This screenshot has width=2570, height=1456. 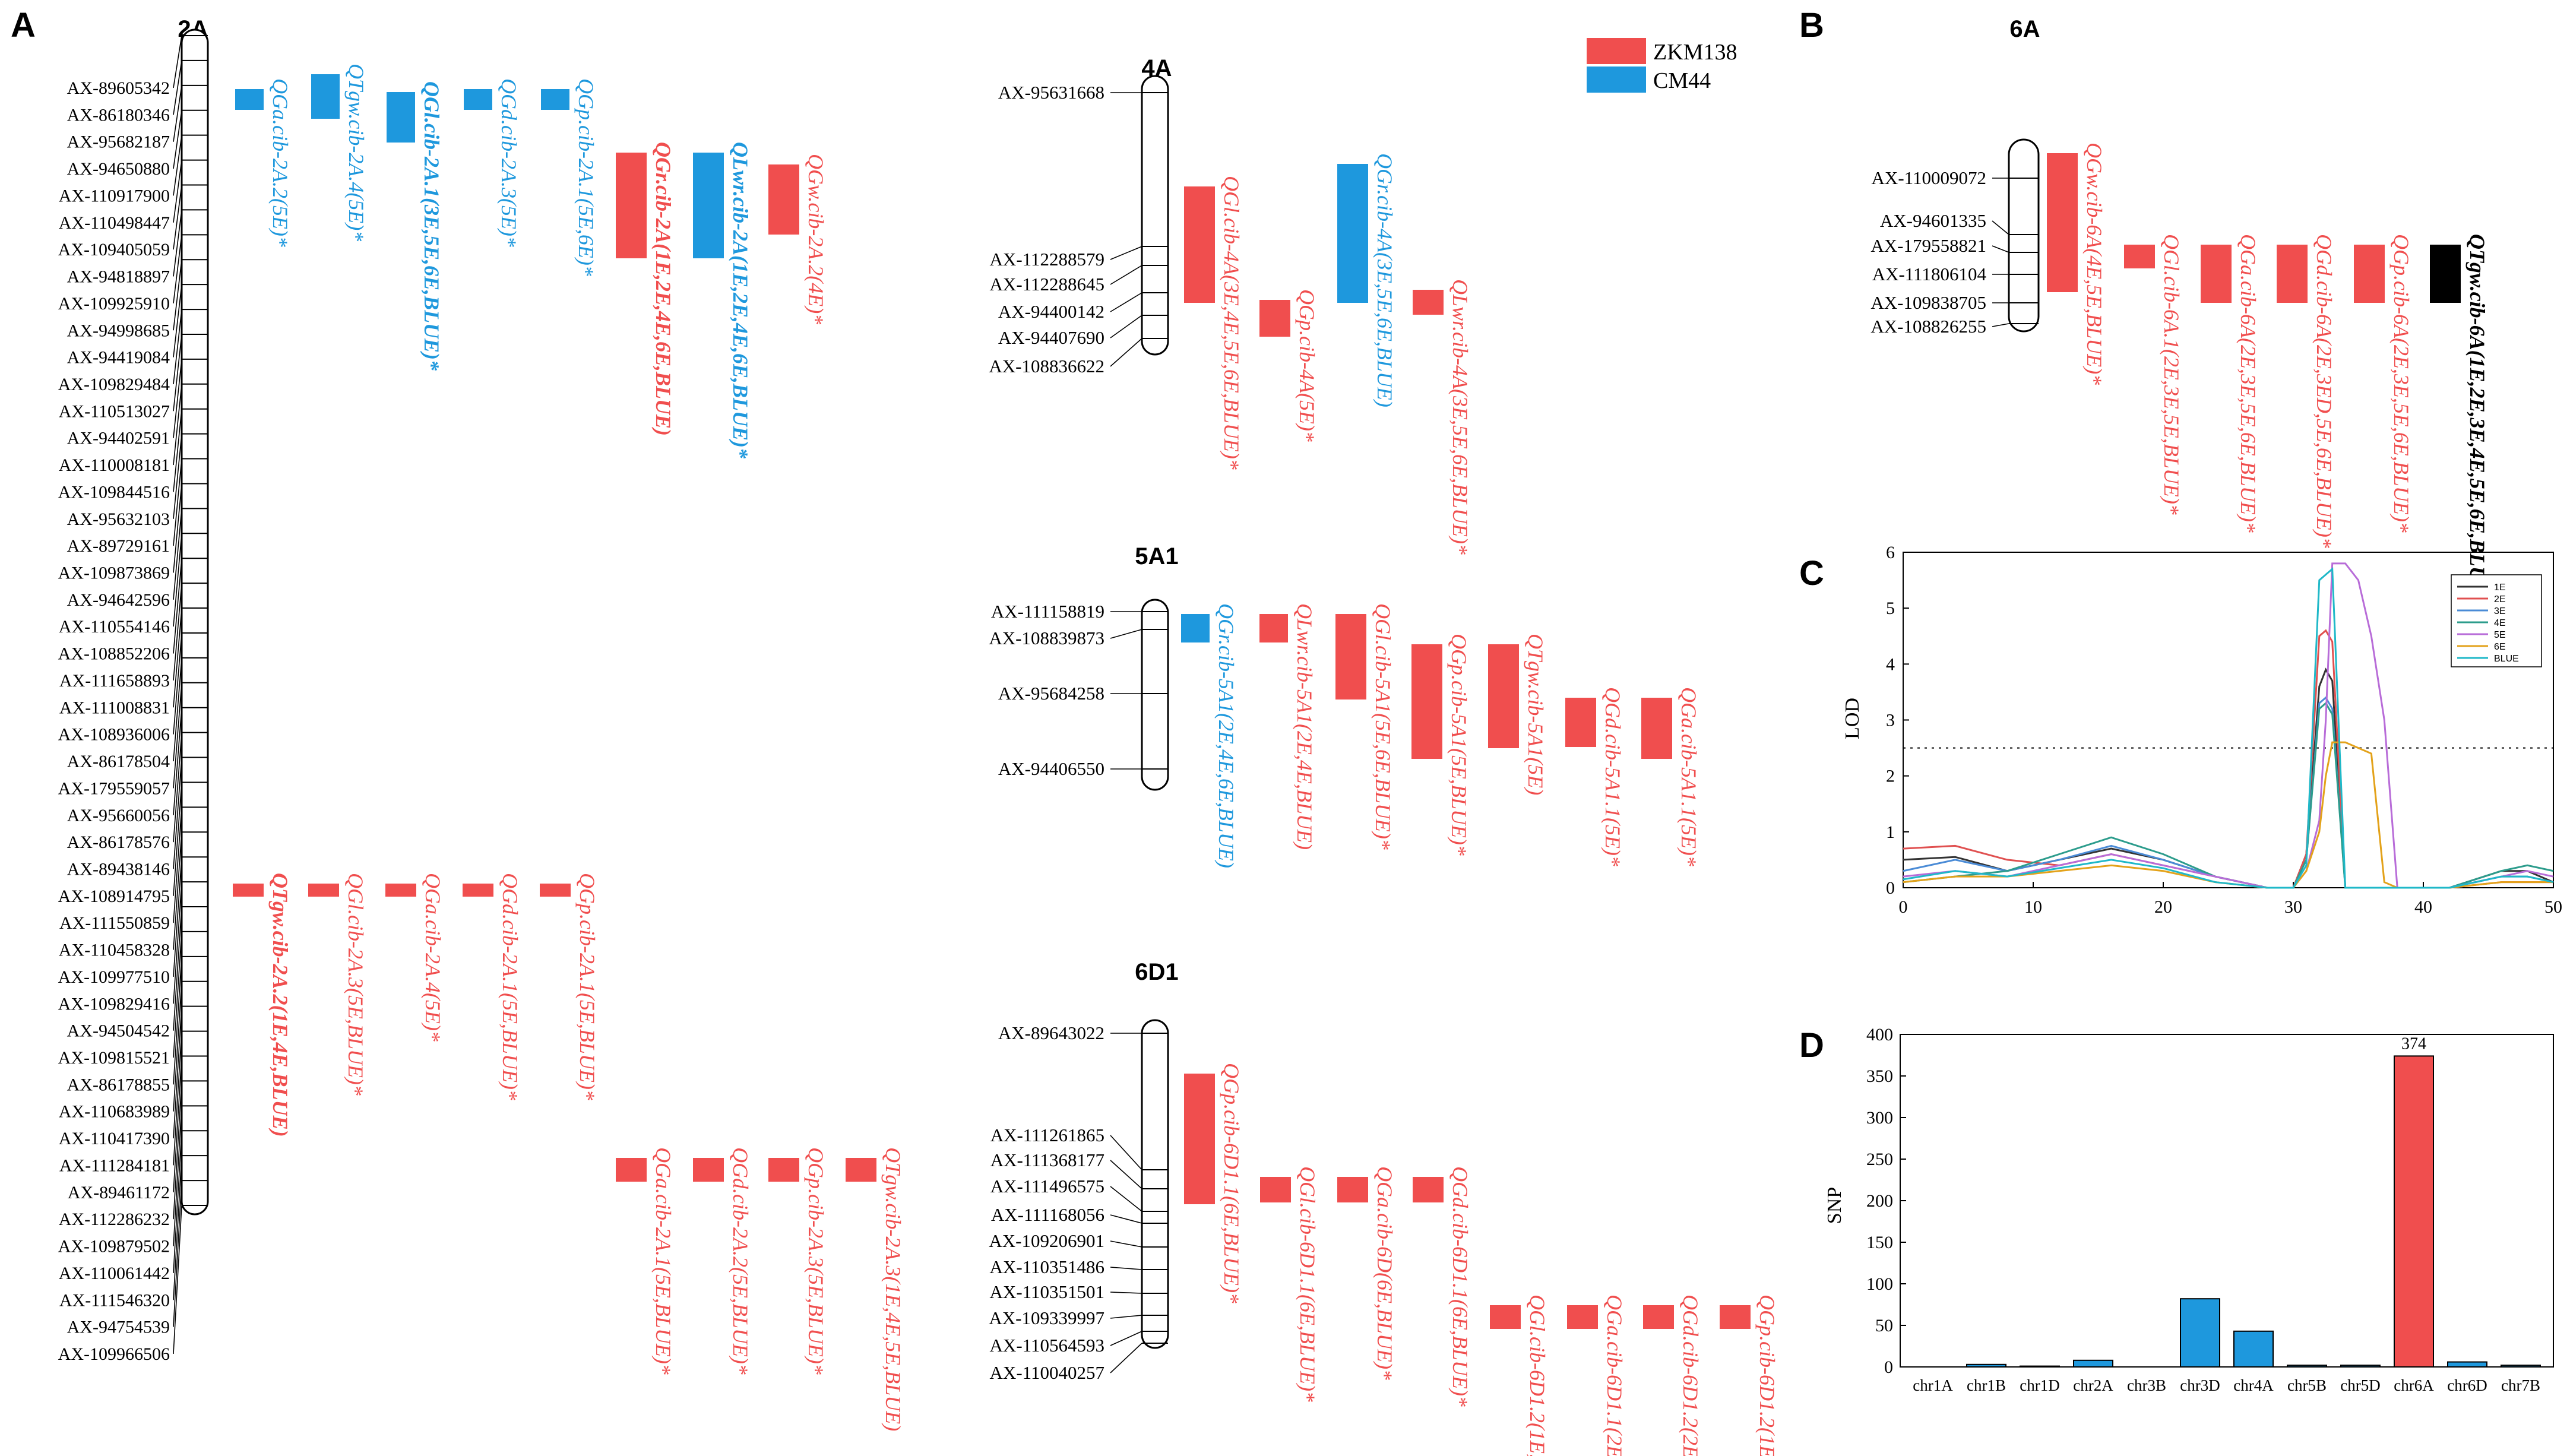 What do you see at coordinates (1682, 80) in the screenshot?
I see `legend-label-cm44: CM44` at bounding box center [1682, 80].